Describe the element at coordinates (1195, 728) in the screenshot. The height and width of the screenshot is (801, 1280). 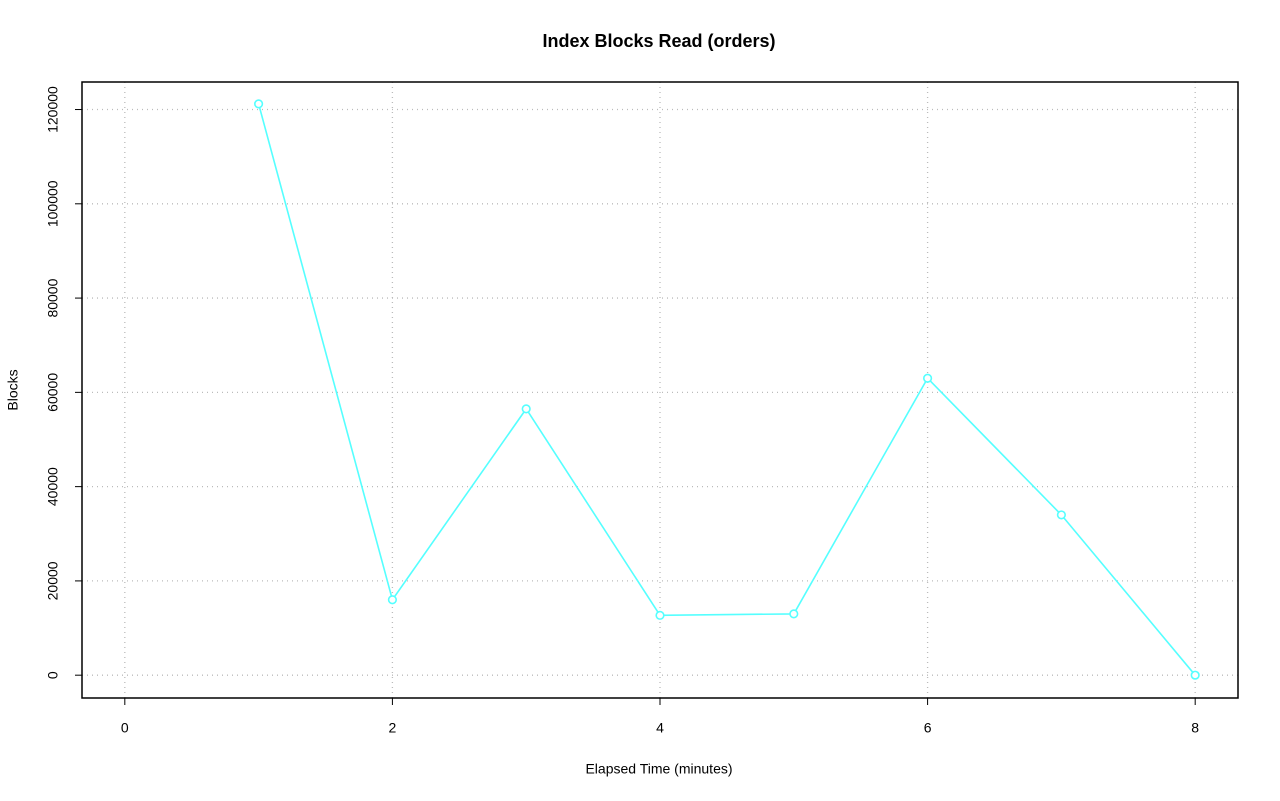
I see `x-tick-label: 8` at that location.